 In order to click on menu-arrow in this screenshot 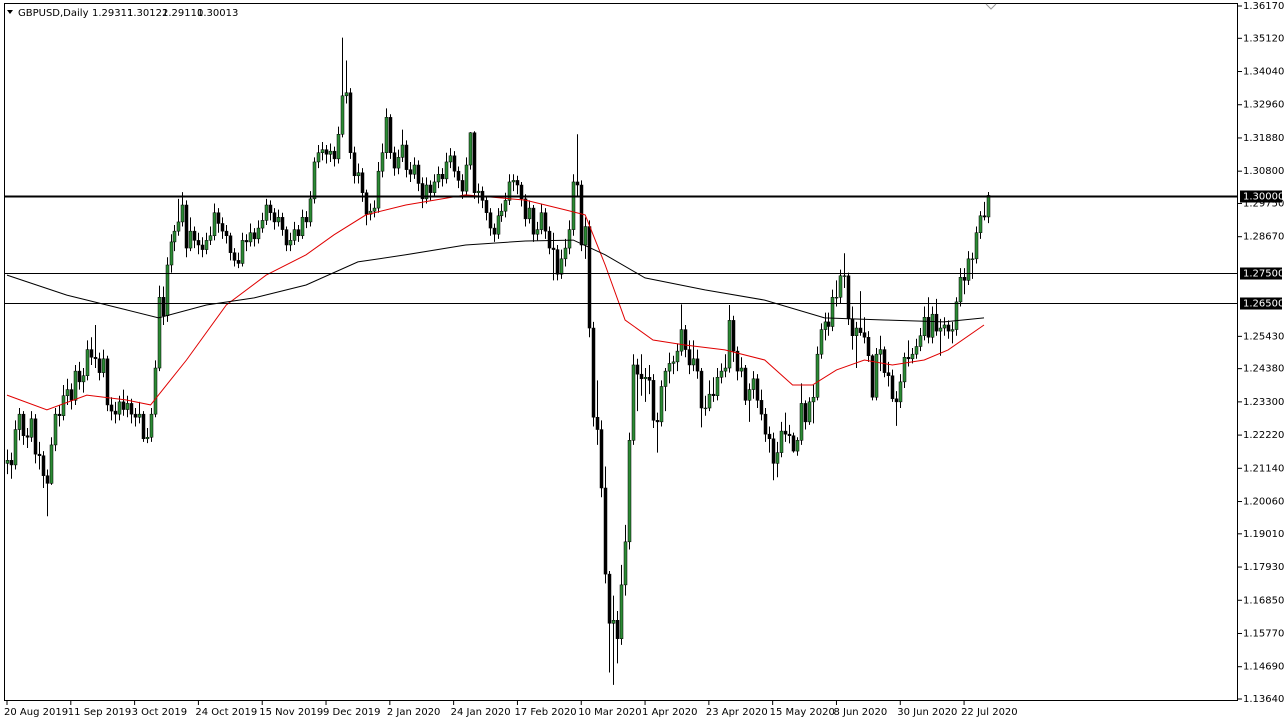, I will do `click(10, 12)`.